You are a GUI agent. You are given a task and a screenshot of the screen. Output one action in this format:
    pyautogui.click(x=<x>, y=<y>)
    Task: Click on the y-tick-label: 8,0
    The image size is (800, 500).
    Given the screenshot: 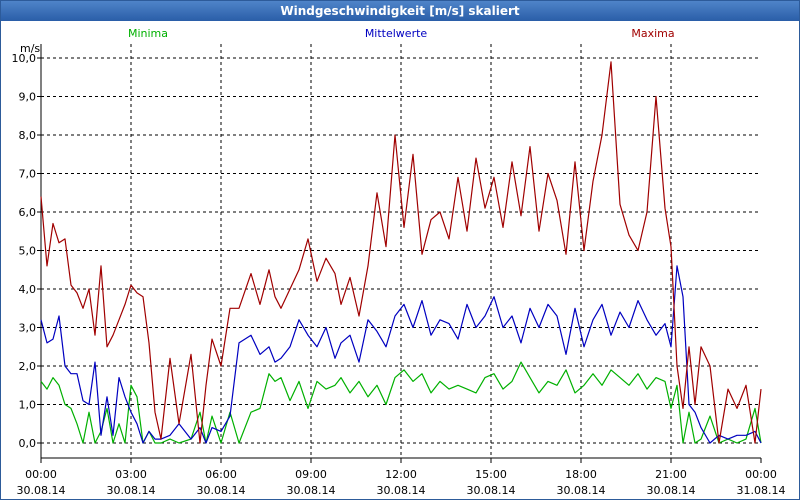 What is the action you would take?
    pyautogui.click(x=28, y=135)
    